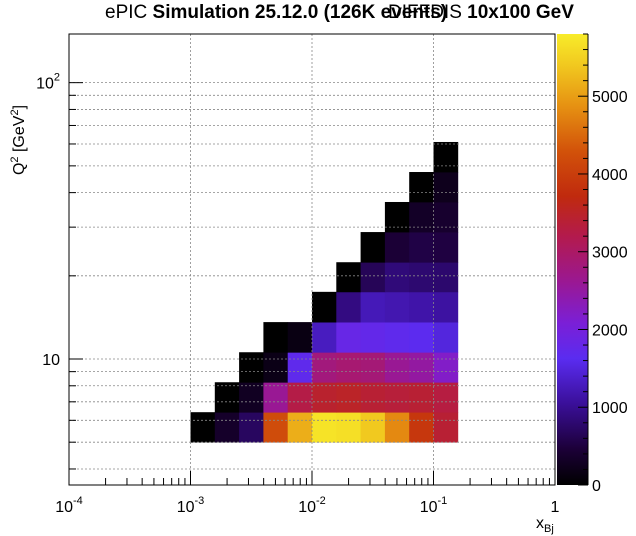 Image resolution: width=636 pixels, height=536 pixels. I want to click on color-scale-label: 0, so click(596, 486).